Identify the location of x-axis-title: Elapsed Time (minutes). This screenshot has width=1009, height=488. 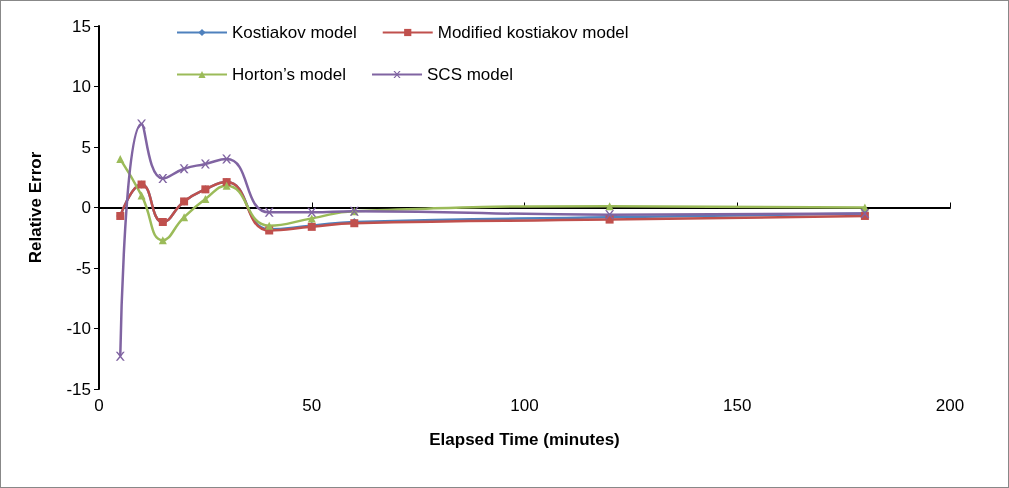
(524, 439).